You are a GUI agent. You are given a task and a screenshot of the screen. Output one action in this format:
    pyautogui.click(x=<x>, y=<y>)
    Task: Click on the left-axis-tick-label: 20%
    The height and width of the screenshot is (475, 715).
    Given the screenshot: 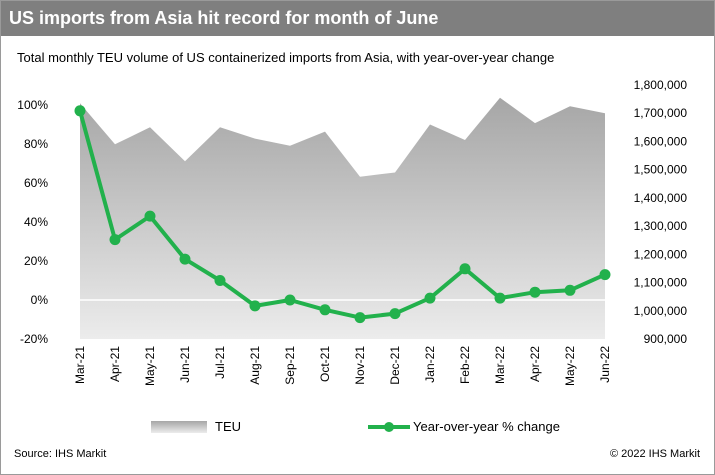 What is the action you would take?
    pyautogui.click(x=36, y=261)
    